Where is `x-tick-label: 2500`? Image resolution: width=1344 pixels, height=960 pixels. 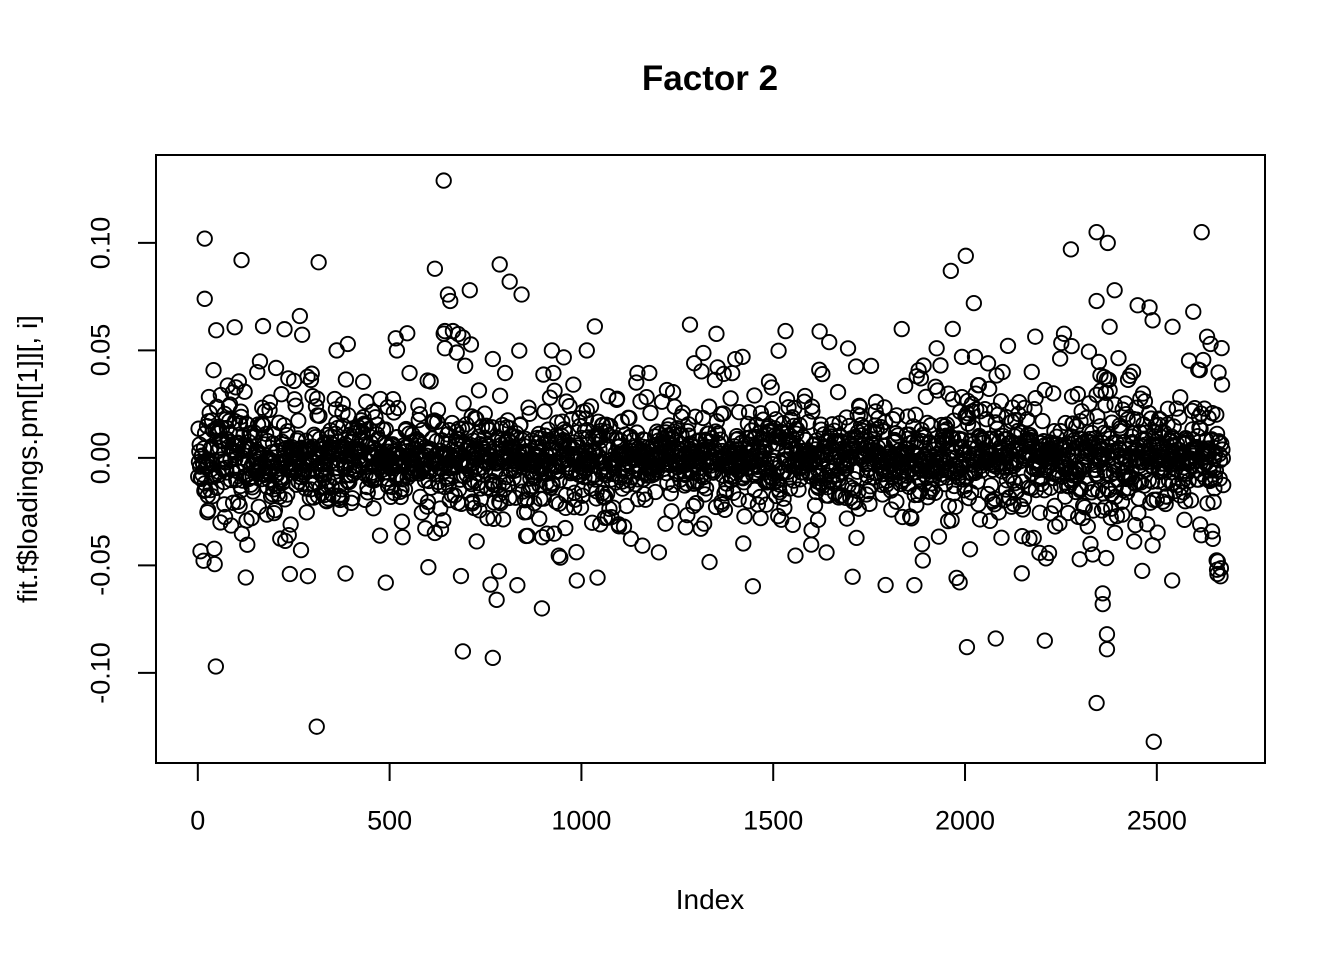 x-tick-label: 2500 is located at coordinates (1156, 820).